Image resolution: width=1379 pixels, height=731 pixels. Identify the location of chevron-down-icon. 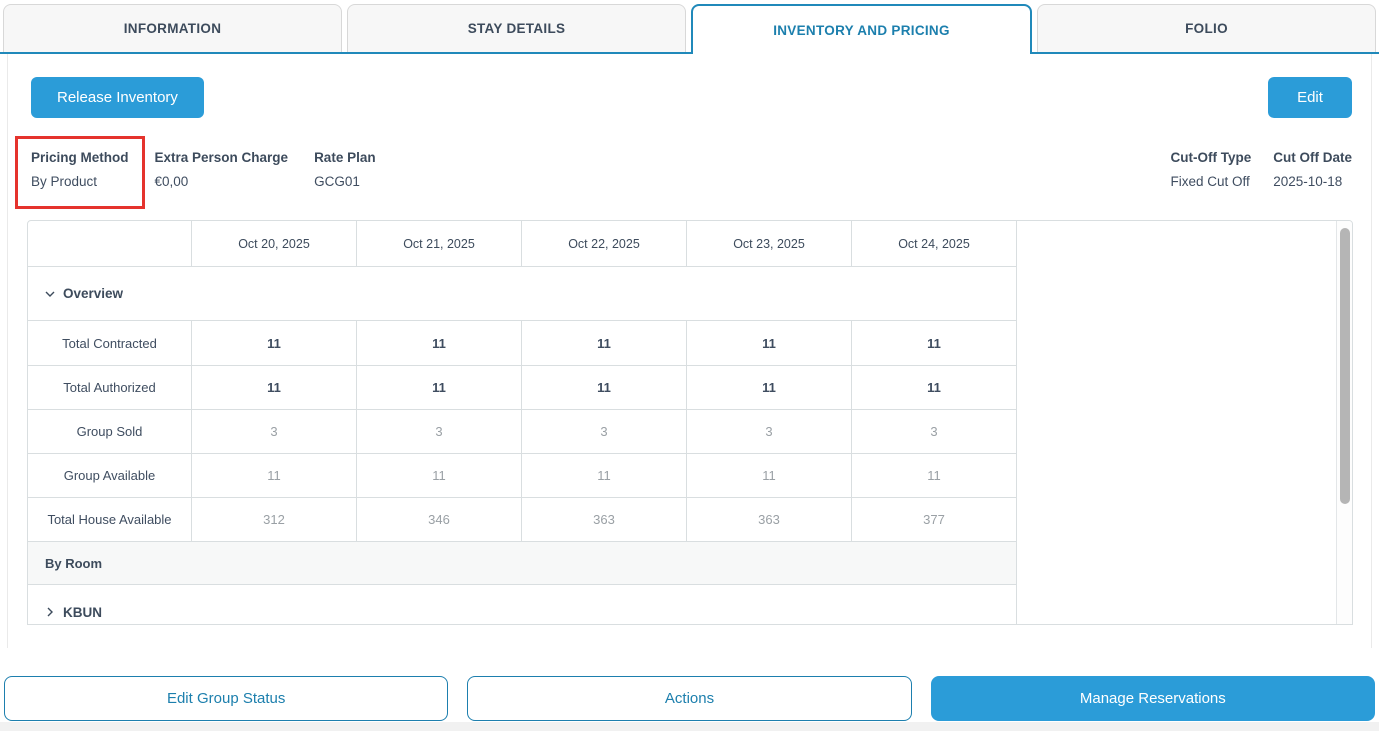
(50, 294).